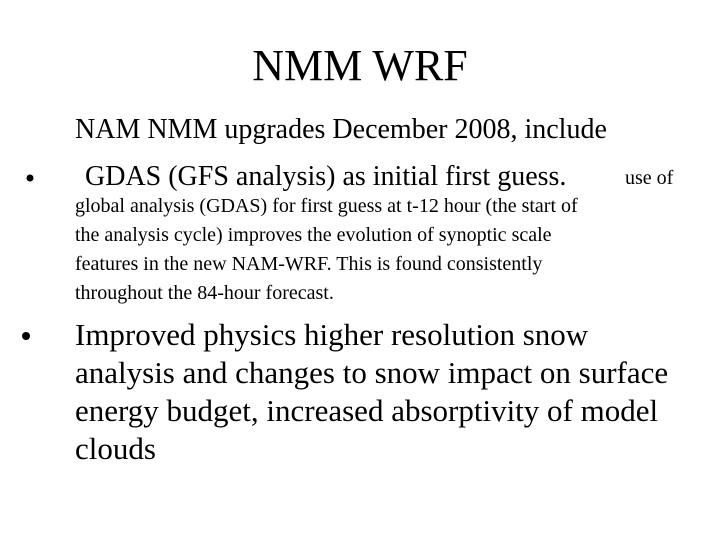 The width and height of the screenshot is (720, 540). Describe the element at coordinates (115, 448) in the screenshot. I see `bullet-line: clouds` at that location.